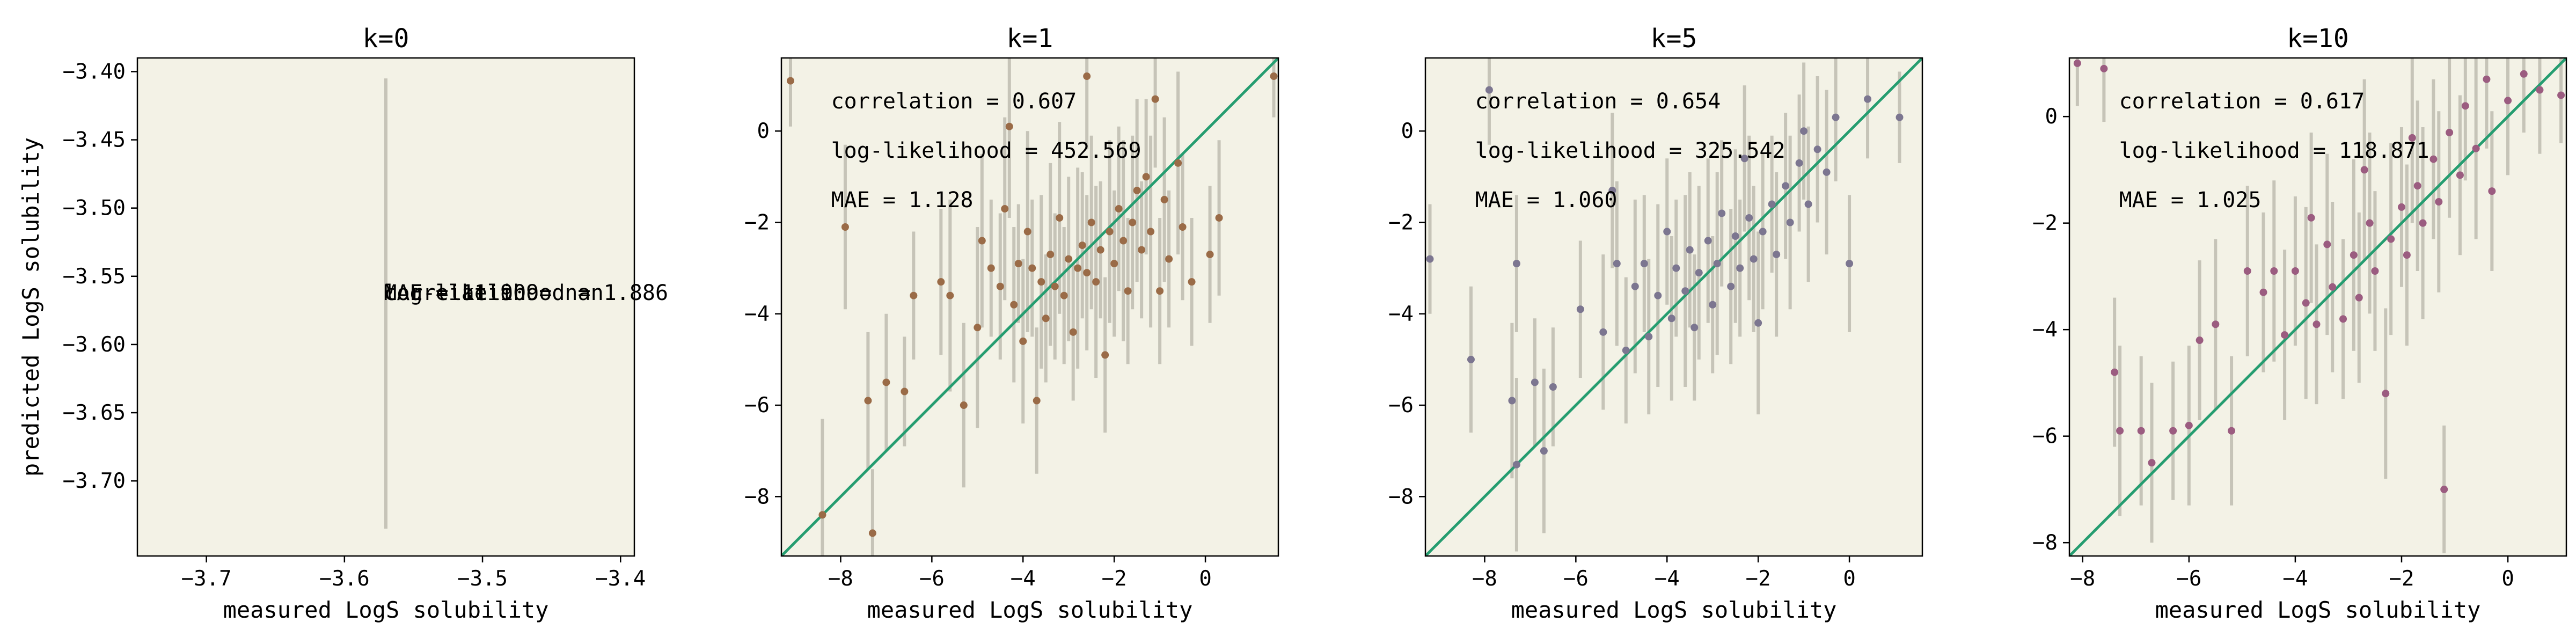 The height and width of the screenshot is (644, 2576). I want to click on stats-annotation: log-likelihood = 325.542, so click(1630, 150).